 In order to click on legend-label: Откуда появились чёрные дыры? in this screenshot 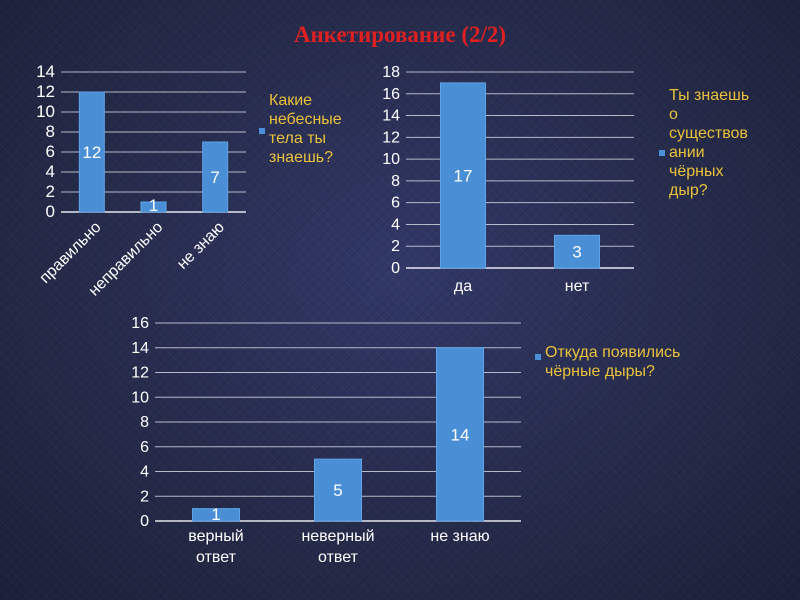, I will do `click(655, 362)`.